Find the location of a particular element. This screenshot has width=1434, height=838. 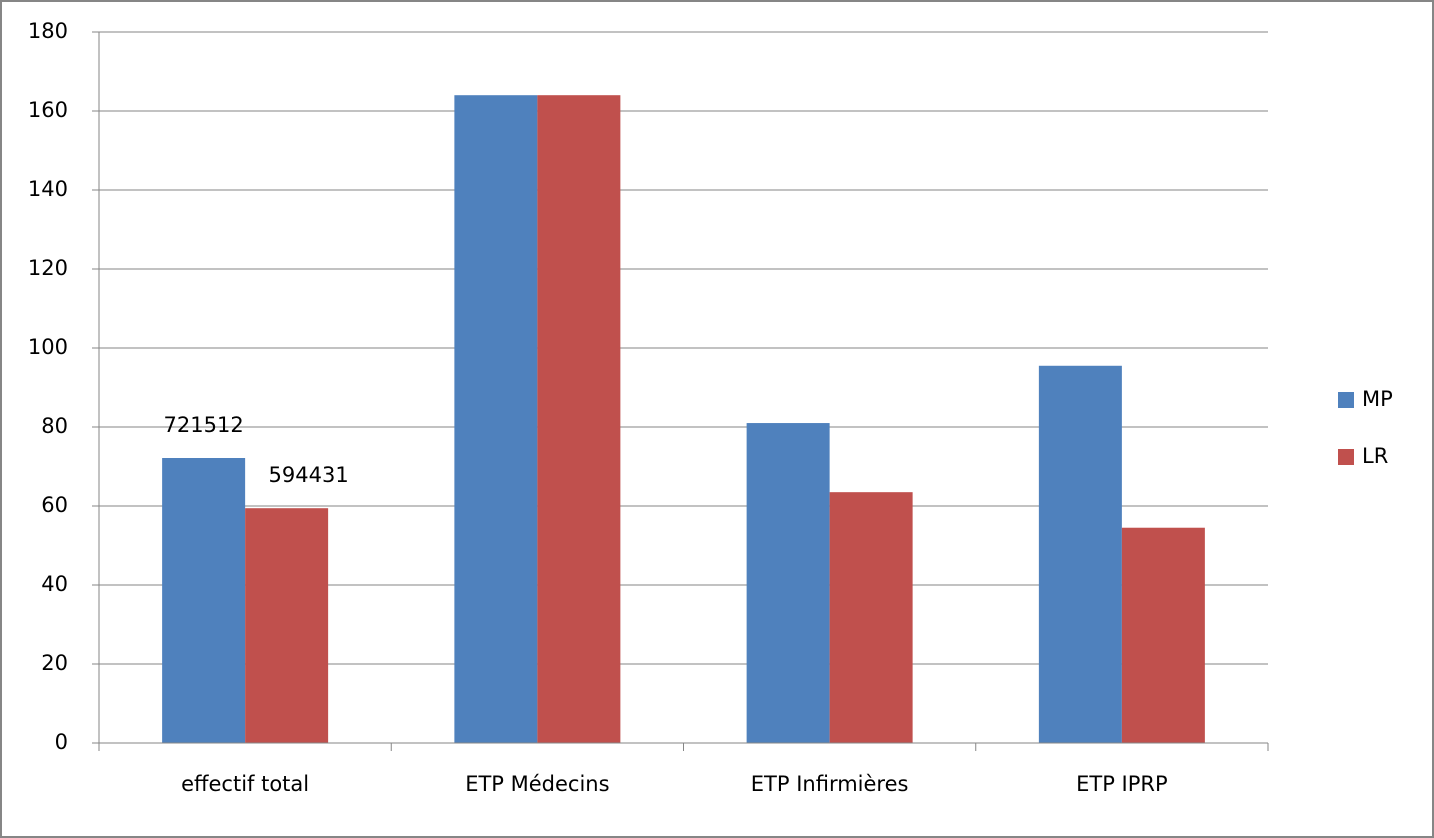

y-tick-label: 0 is located at coordinates (61, 742).